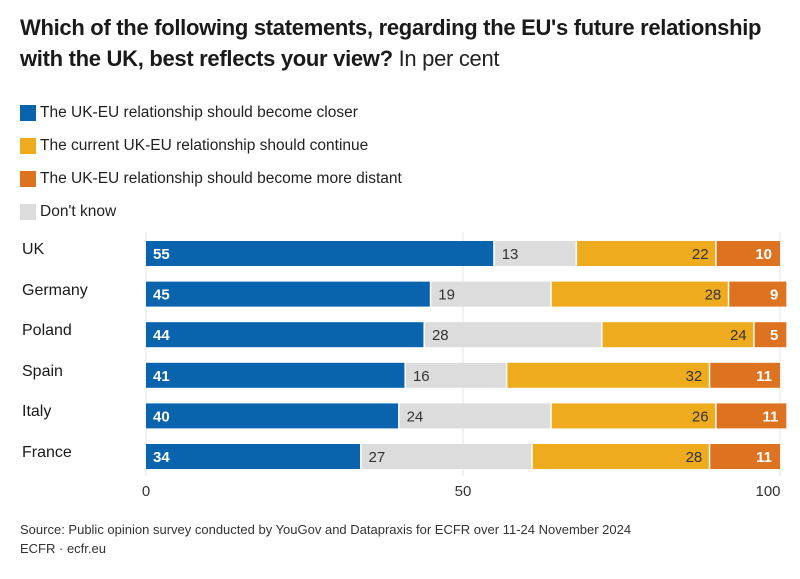 This screenshot has width=800, height=579. What do you see at coordinates (78, 211) in the screenshot?
I see `legend-label-dontknow: Don't know` at bounding box center [78, 211].